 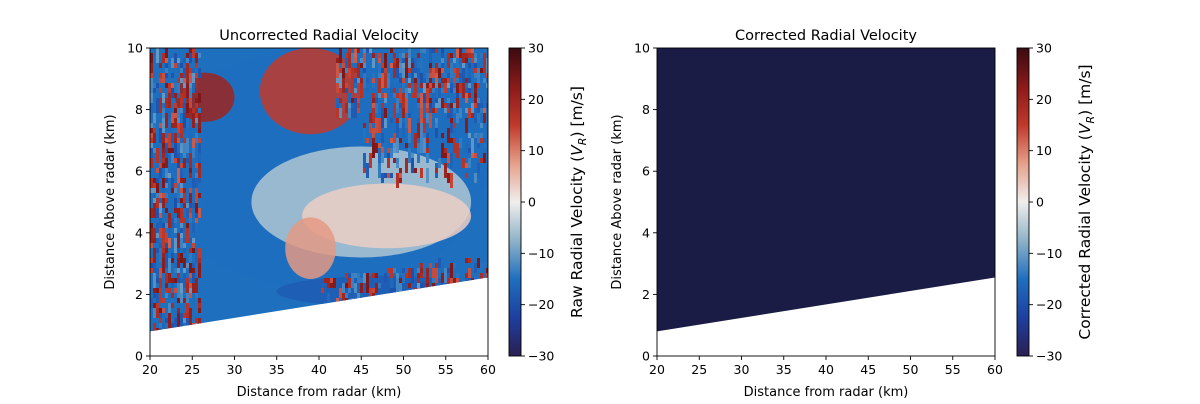 What do you see at coordinates (657, 369) in the screenshot?
I see `x-tick-label: 20` at bounding box center [657, 369].